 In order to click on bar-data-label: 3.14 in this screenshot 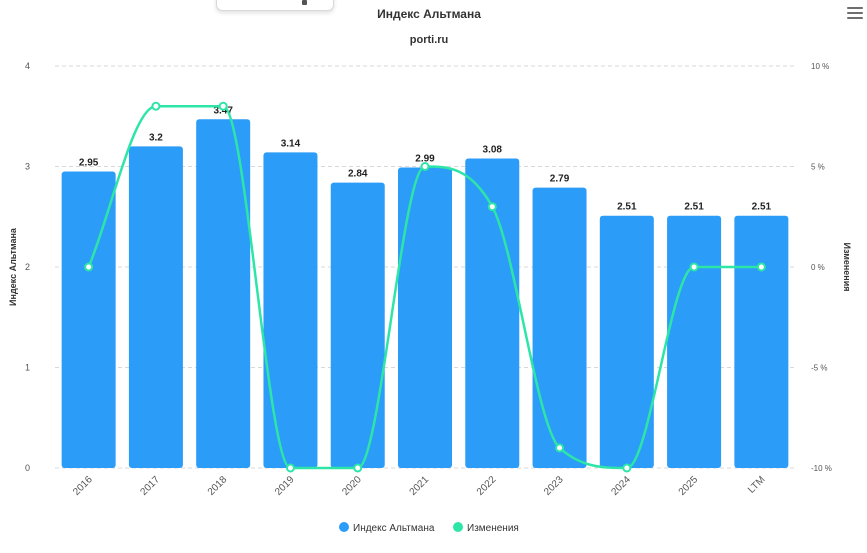, I will do `click(291, 143)`.